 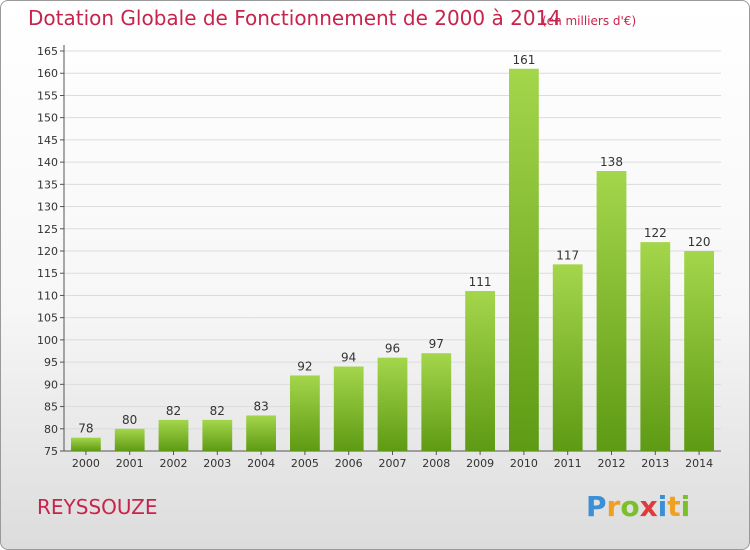 What do you see at coordinates (47, 118) in the screenshot?
I see `y-tick-label: 150` at bounding box center [47, 118].